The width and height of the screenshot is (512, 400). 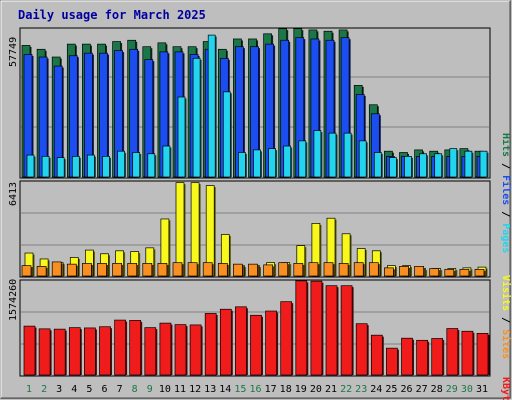 What do you see at coordinates (240, 389) in the screenshot?
I see `x-tick-label-day-15: 15` at bounding box center [240, 389].